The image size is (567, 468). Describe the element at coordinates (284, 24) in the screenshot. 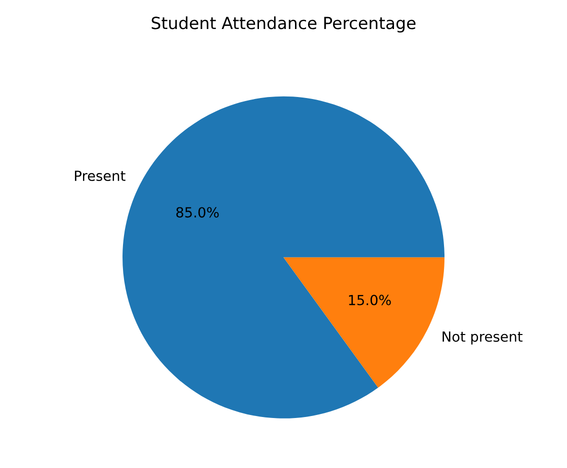

I see `chart-title: Student Attendance Percentage` at that location.